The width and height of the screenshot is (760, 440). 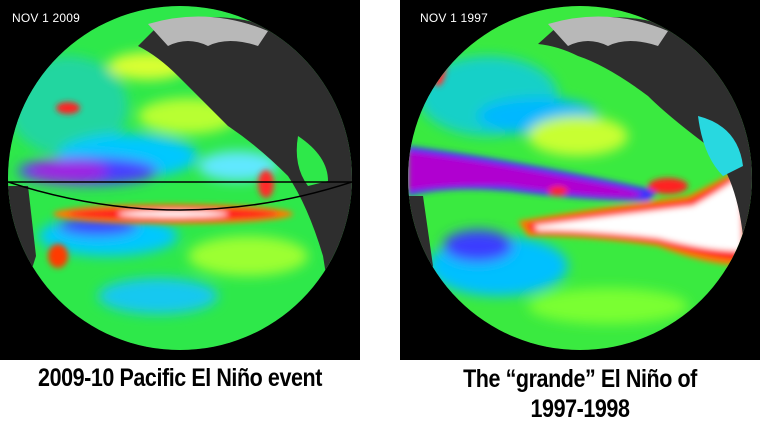 What do you see at coordinates (580, 409) in the screenshot?
I see `caption-line: 1997-1998` at bounding box center [580, 409].